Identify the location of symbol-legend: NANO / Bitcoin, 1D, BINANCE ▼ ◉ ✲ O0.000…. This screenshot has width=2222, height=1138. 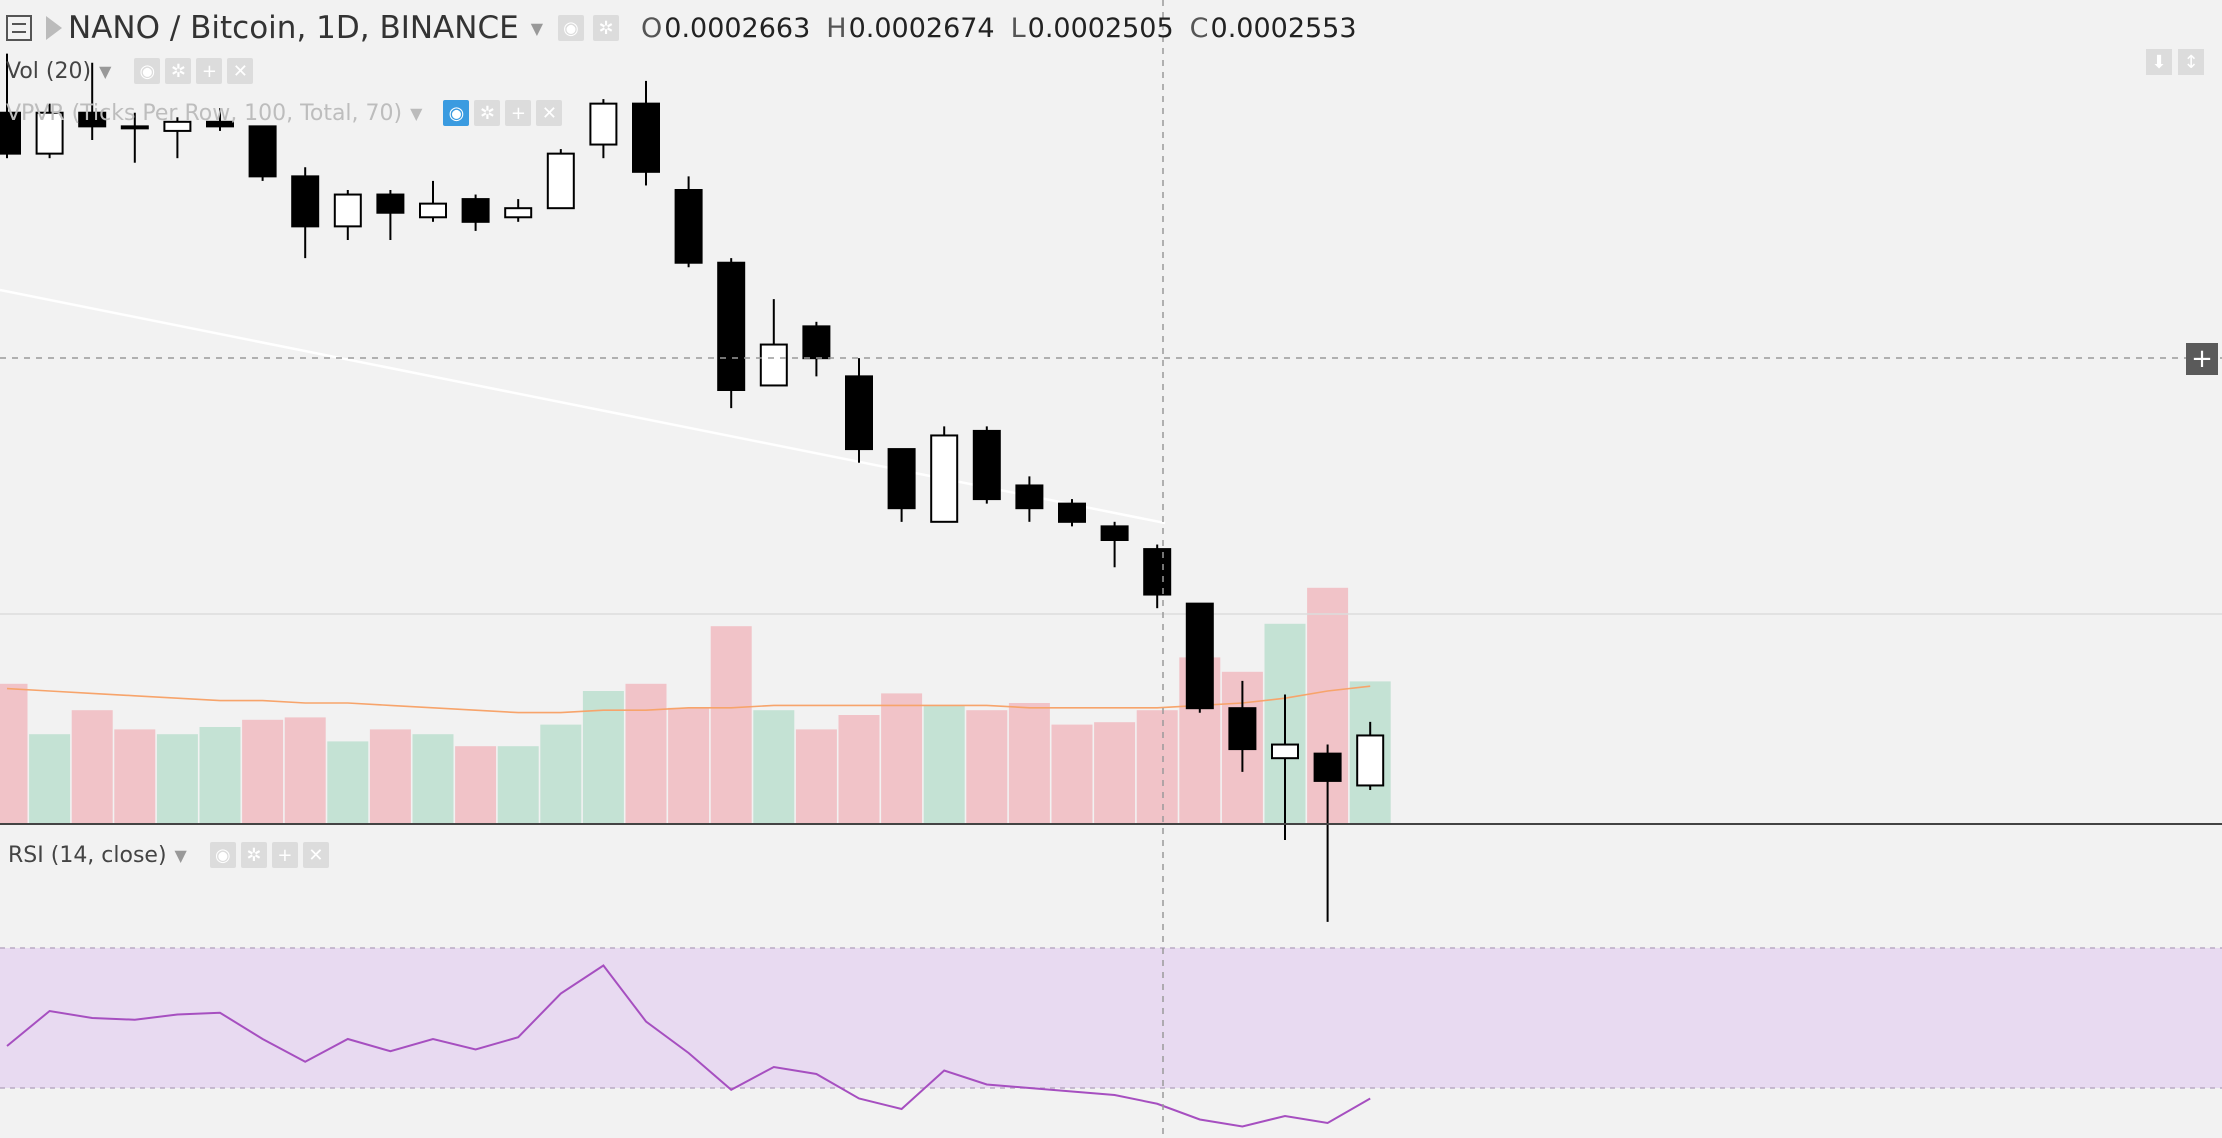
(686, 28).